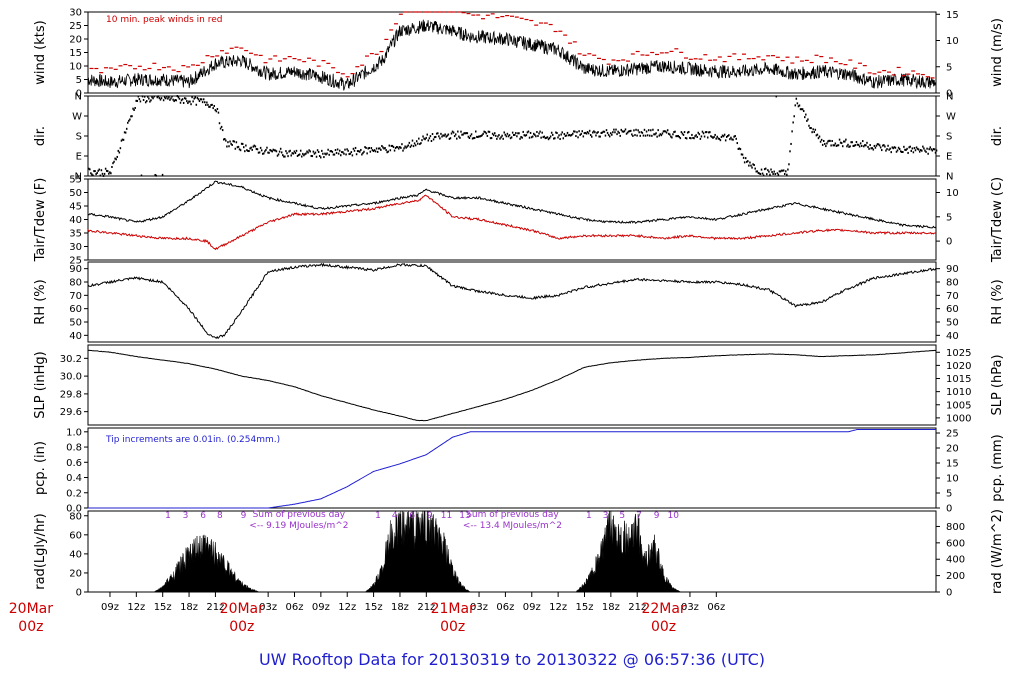 Image resolution: width=1024 pixels, height=700 pixels. I want to click on pcp-left-tick-label: 0.0, so click(74, 509).